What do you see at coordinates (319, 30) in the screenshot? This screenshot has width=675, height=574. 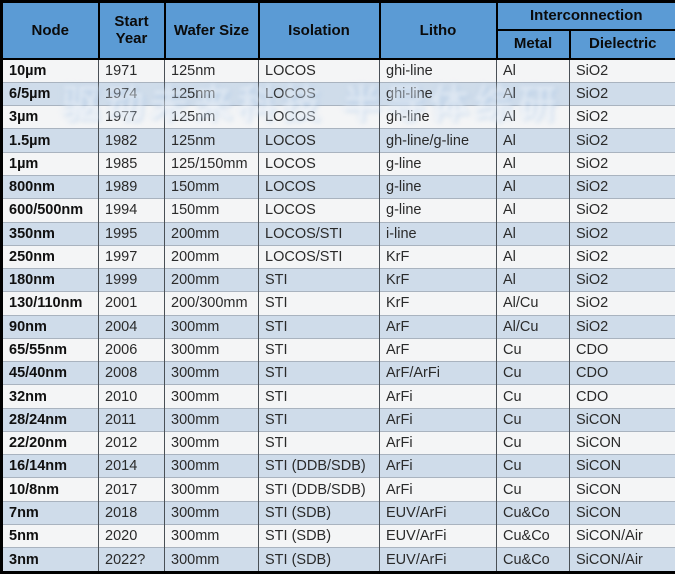 I see `col-header-isolation: Isolation` at bounding box center [319, 30].